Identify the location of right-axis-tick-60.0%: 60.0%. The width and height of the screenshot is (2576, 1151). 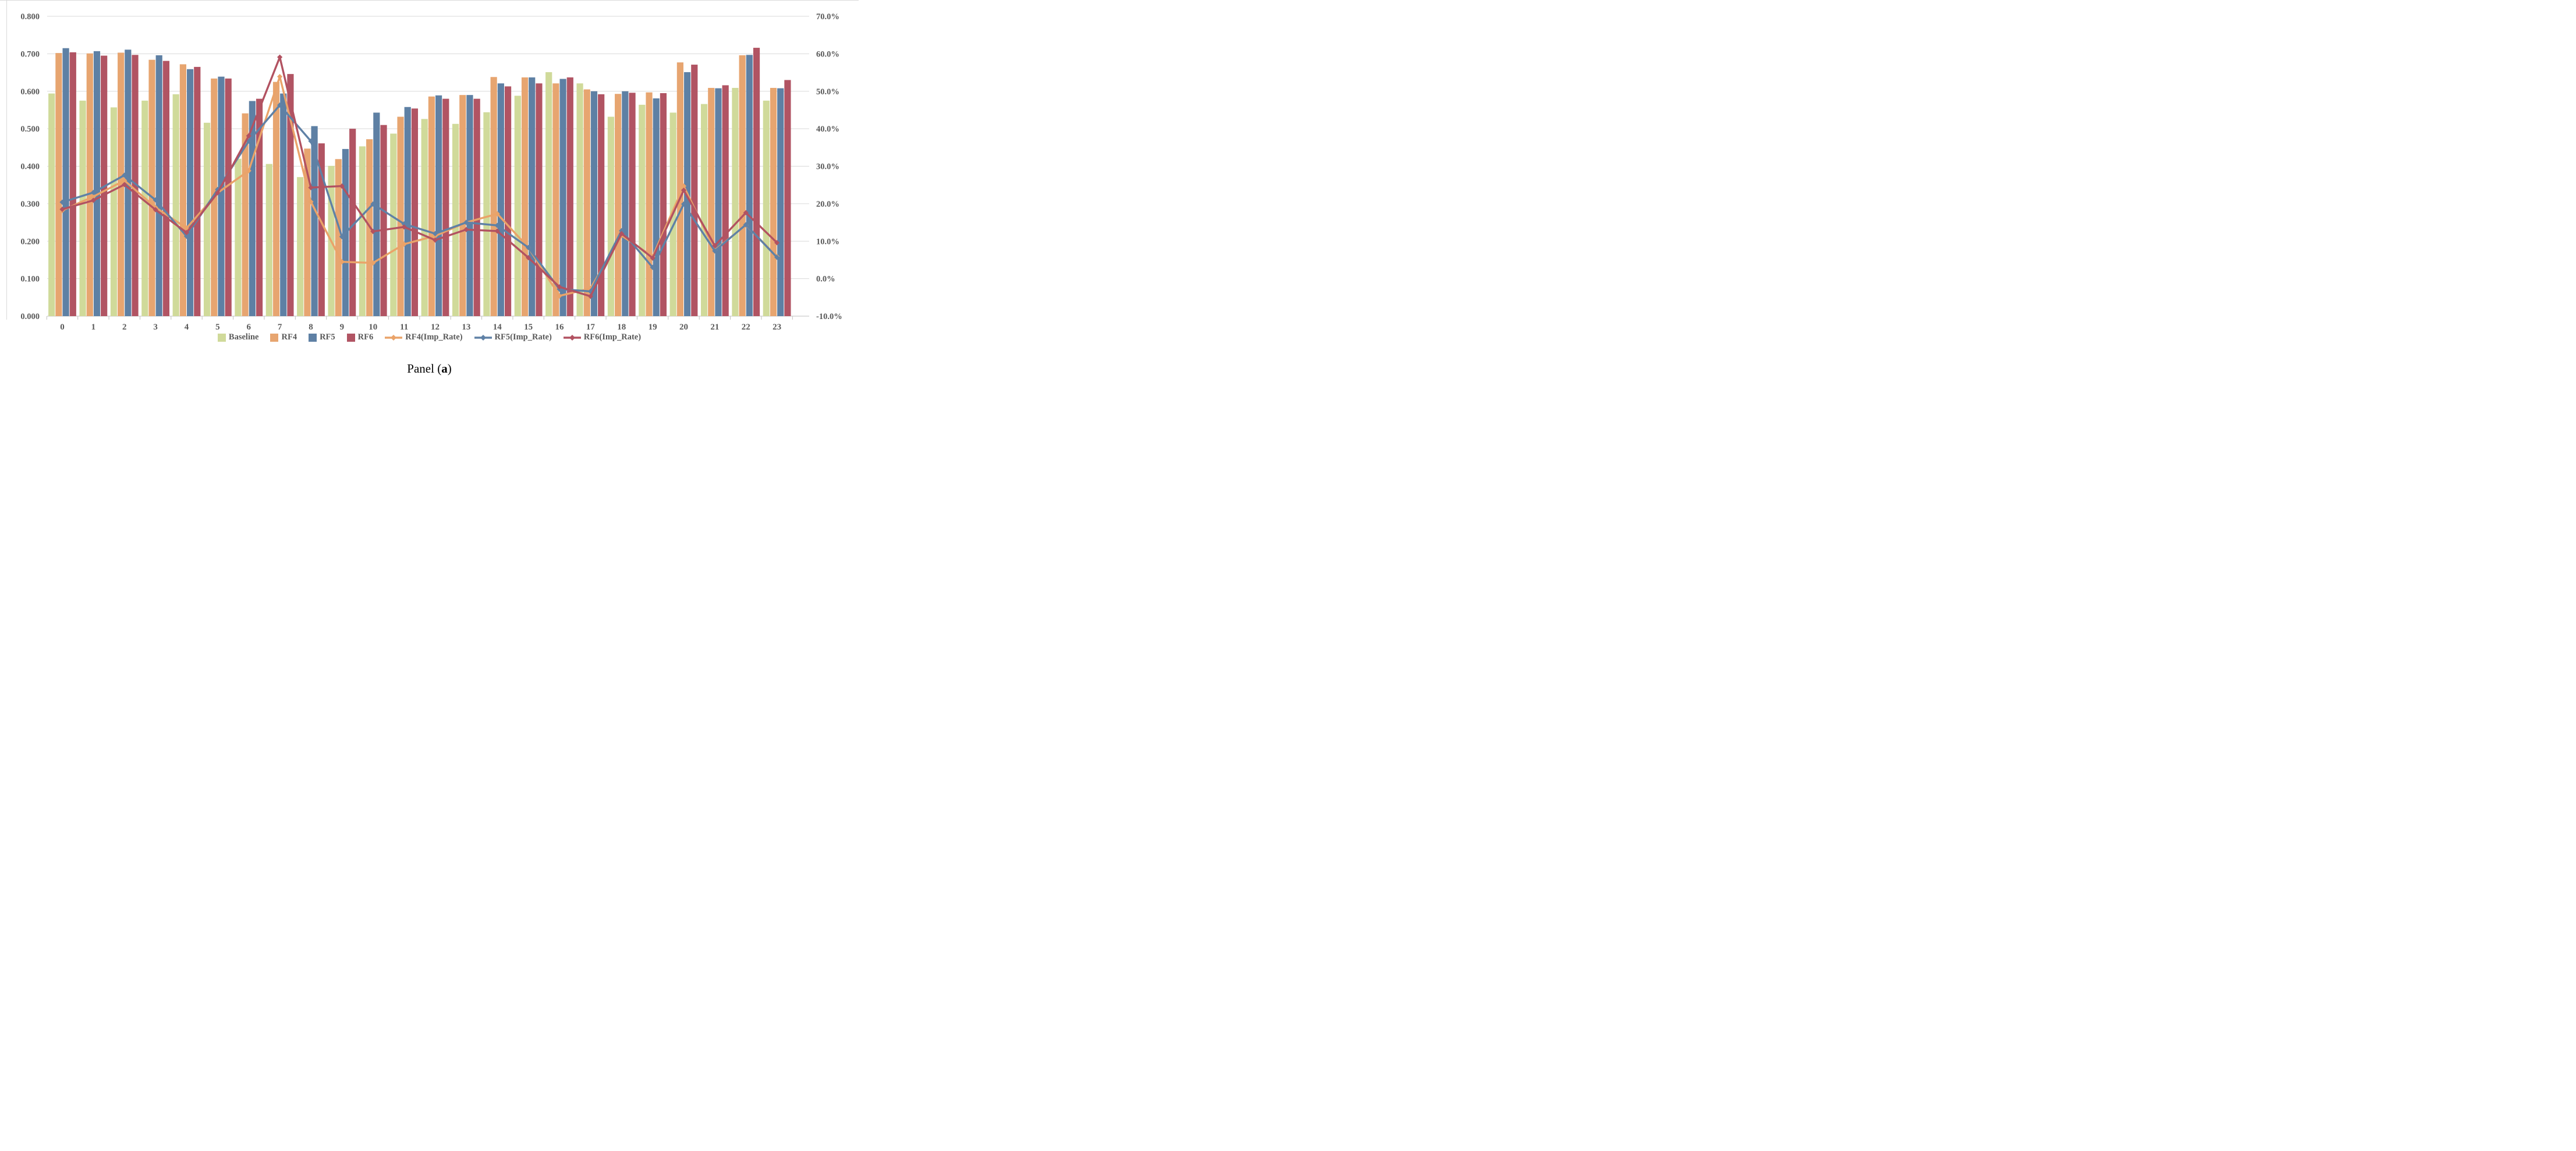
(827, 54).